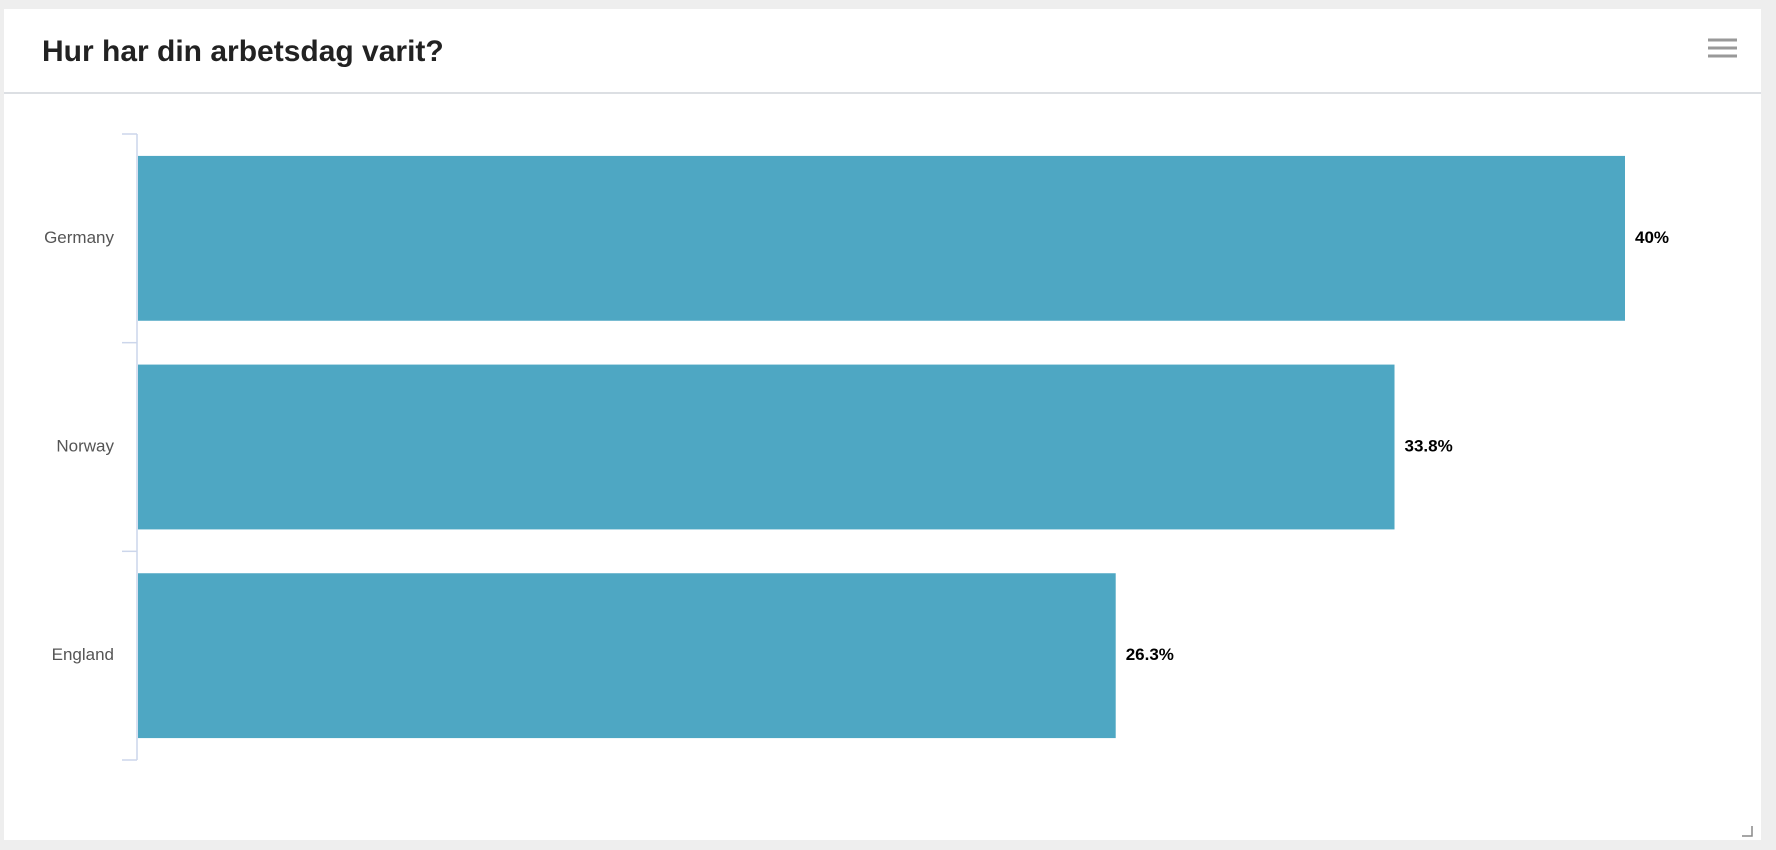 This screenshot has width=1776, height=850. Describe the element at coordinates (1150, 654) in the screenshot. I see `data-label: 26.3%` at that location.